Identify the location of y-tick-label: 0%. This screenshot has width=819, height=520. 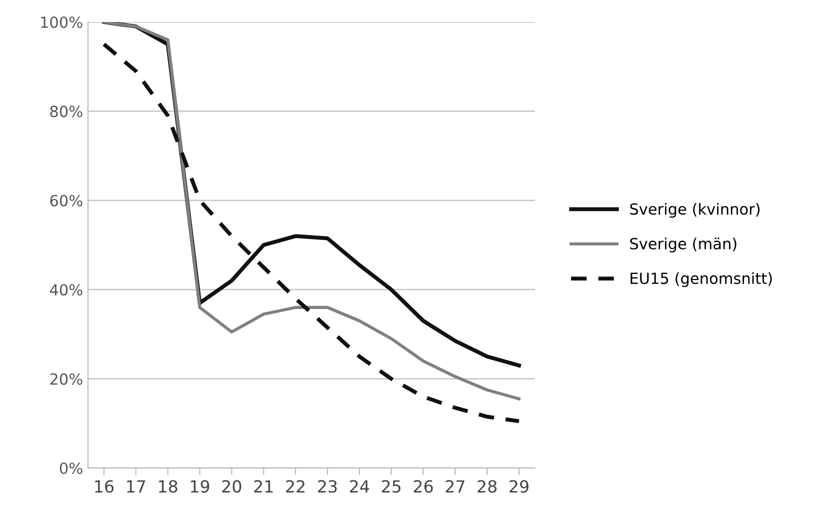
(71, 468).